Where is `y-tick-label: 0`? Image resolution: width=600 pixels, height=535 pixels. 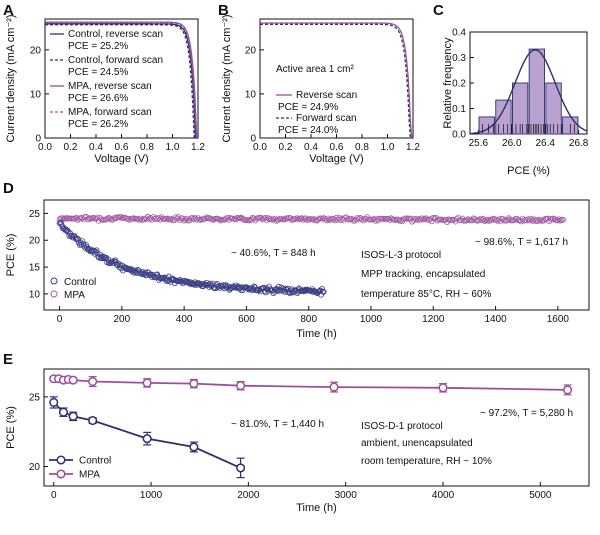 y-tick-label: 0 is located at coordinates (253, 139).